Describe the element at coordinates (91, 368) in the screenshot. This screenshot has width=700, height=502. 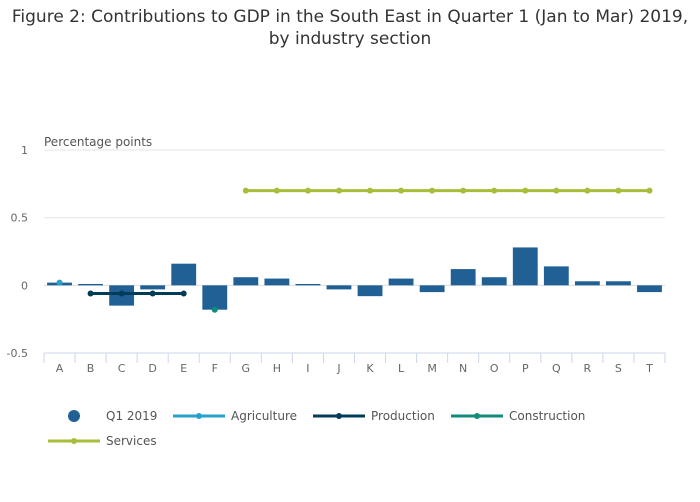
I see `x-tick-label: B` at that location.